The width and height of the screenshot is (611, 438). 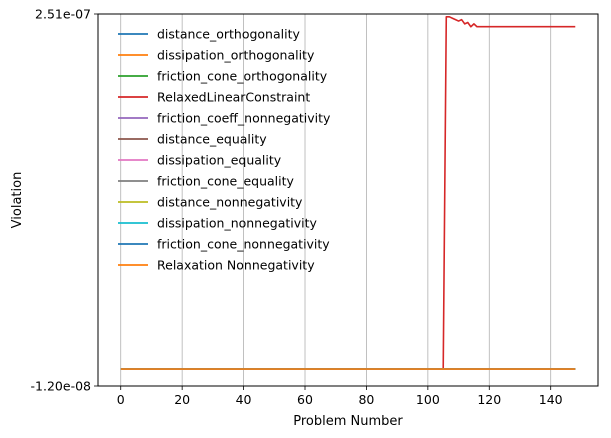 I want to click on x-axis-label: Problem Number, so click(x=348, y=421).